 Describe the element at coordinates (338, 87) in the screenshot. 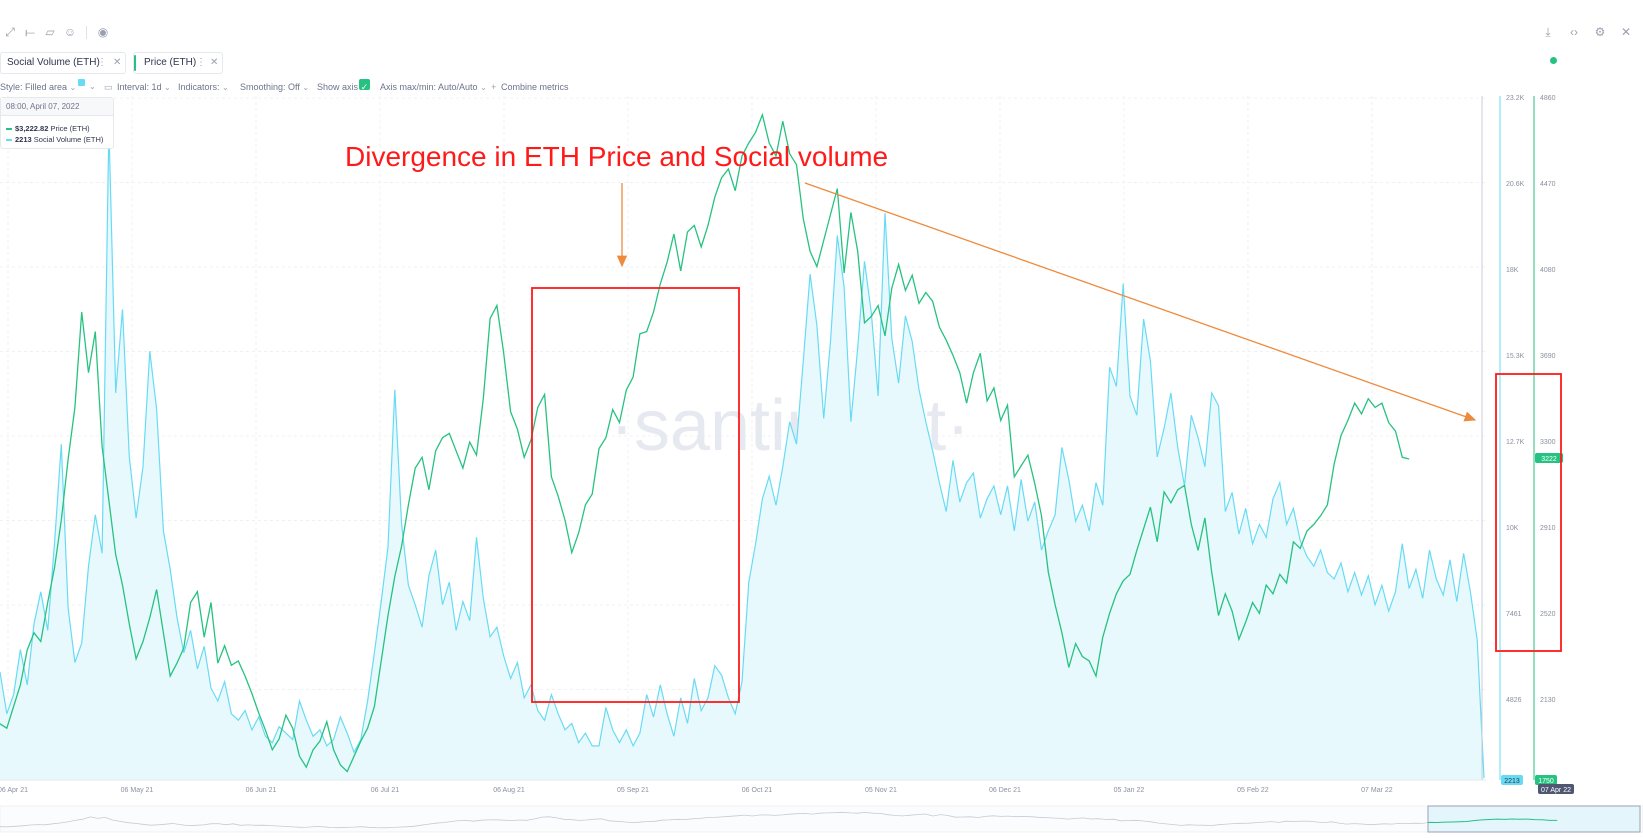

I see `show-axis-label: Show axis` at that location.